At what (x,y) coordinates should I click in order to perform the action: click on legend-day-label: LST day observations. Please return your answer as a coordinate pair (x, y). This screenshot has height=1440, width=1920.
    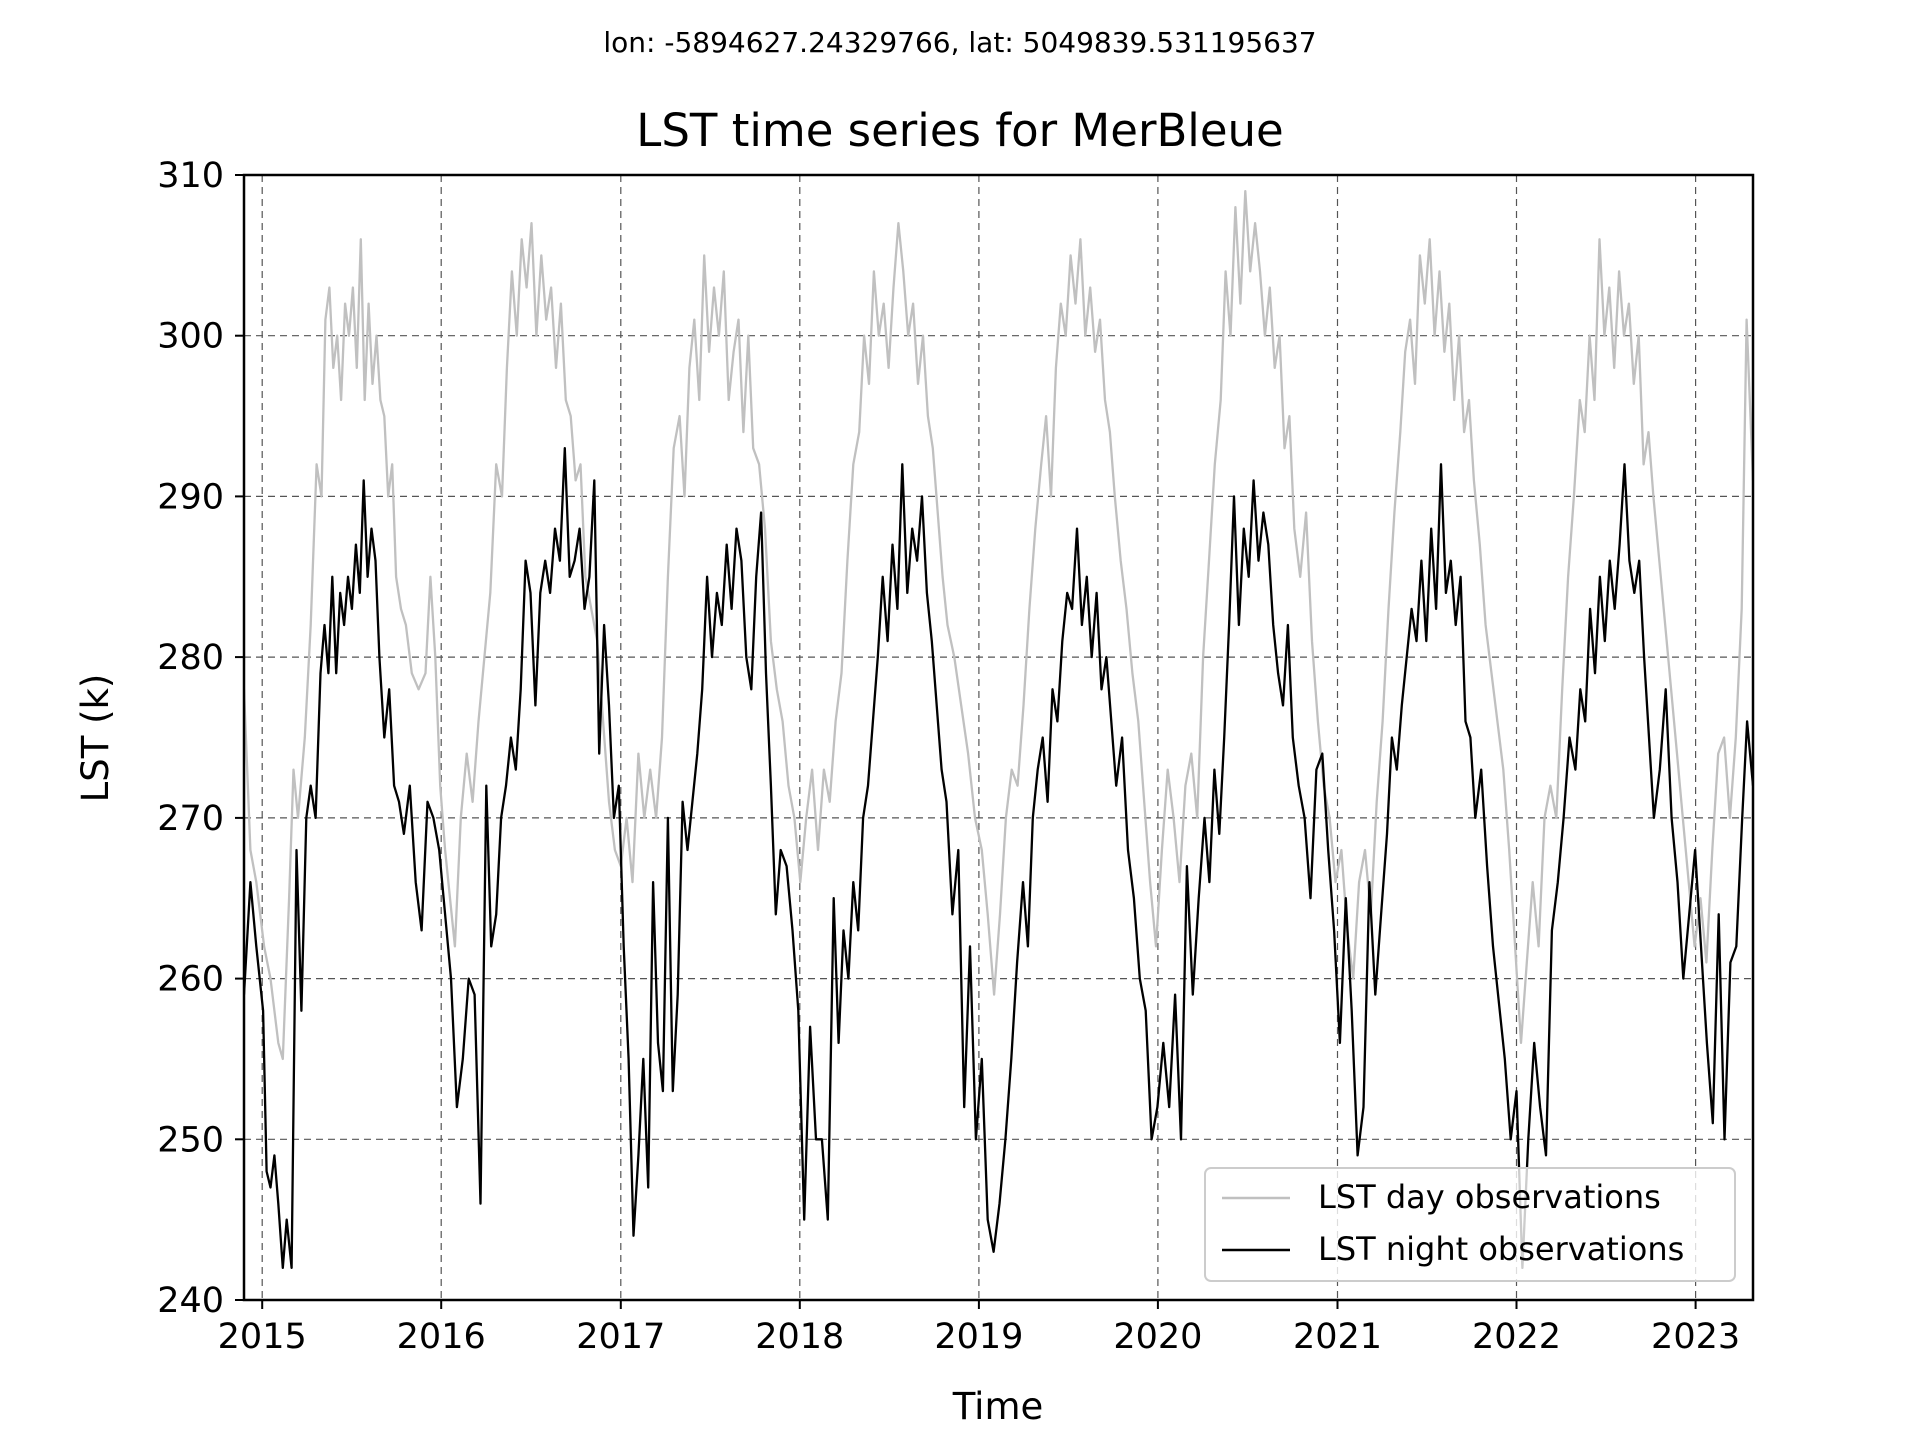
    Looking at the image, I should click on (1489, 1197).